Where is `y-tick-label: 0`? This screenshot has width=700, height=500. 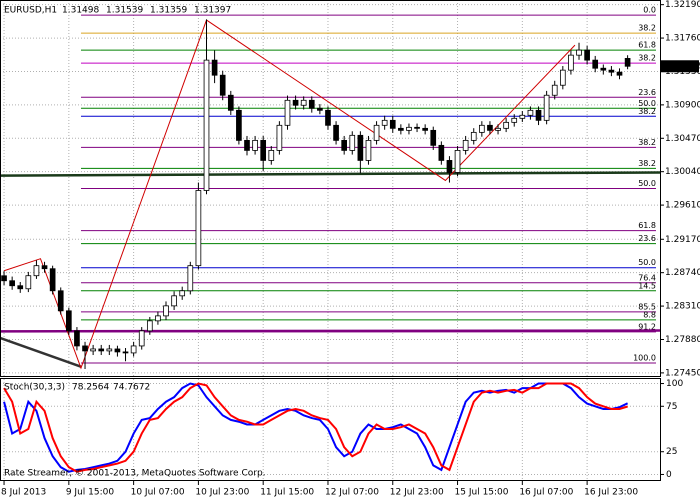
y-tick-label: 0 is located at coordinates (669, 475).